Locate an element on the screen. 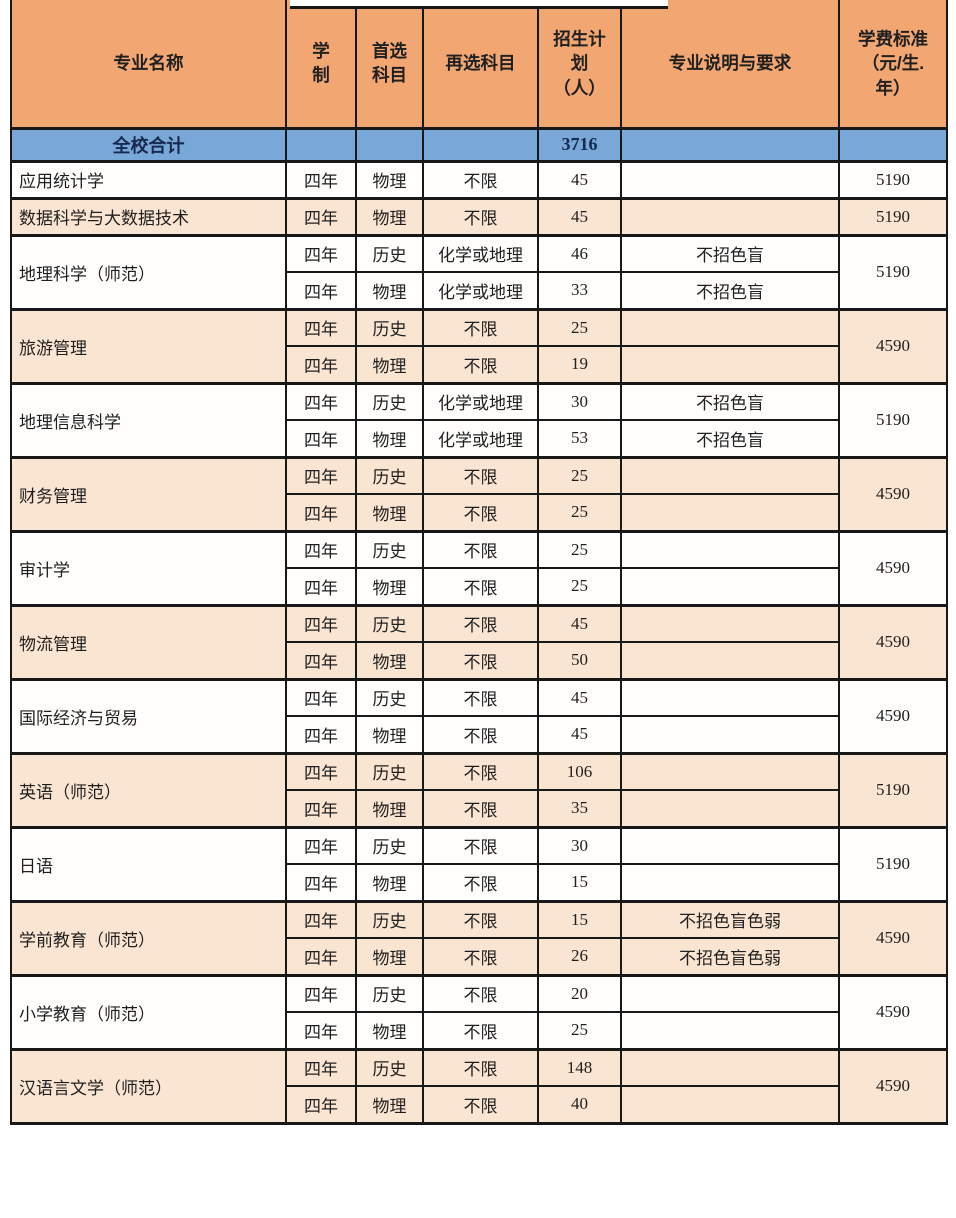 This screenshot has height=1218, width=956. major-row: 地理科学（师范） 四年 历史 化学或地理 46 不招色盲 5190 is located at coordinates (479, 271).